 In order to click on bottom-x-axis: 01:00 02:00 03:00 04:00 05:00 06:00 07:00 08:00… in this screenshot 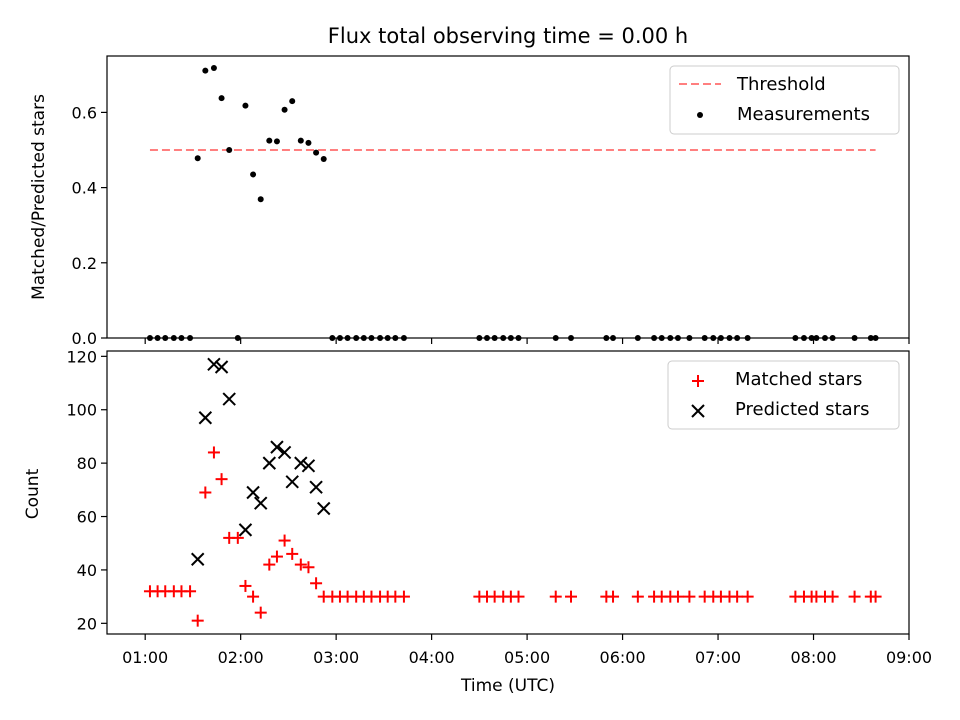, I will do `click(527, 650)`.